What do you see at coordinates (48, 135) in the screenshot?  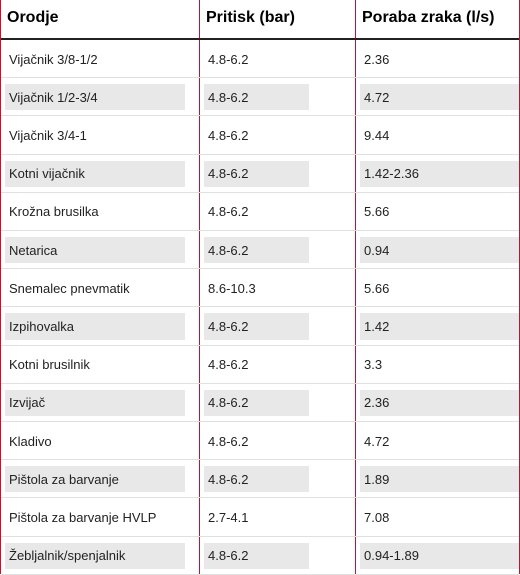 I see `tool-cell-text: Vijačnik 3/4-1` at bounding box center [48, 135].